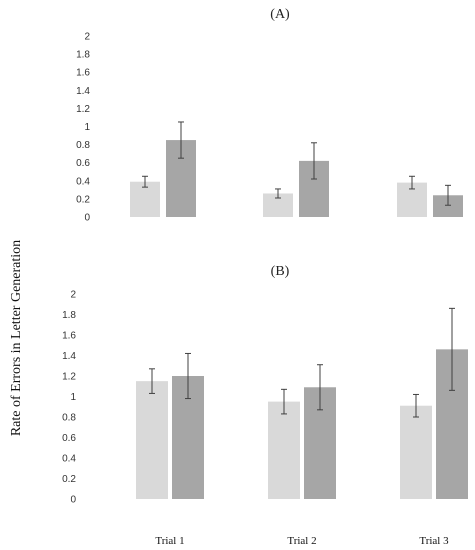 Image resolution: width=475 pixels, height=550 pixels. I want to click on panel-b-y-tick-label: 1.2, so click(69, 377).